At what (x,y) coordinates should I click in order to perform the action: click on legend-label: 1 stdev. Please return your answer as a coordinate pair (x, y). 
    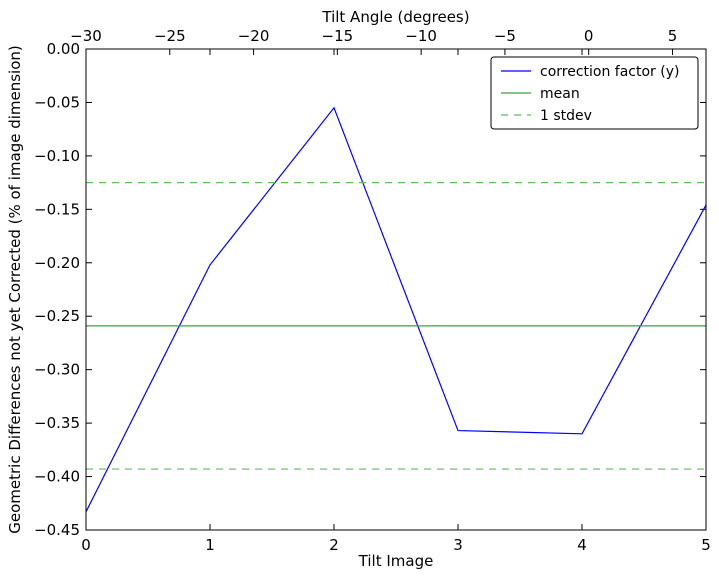
    Looking at the image, I should click on (566, 116).